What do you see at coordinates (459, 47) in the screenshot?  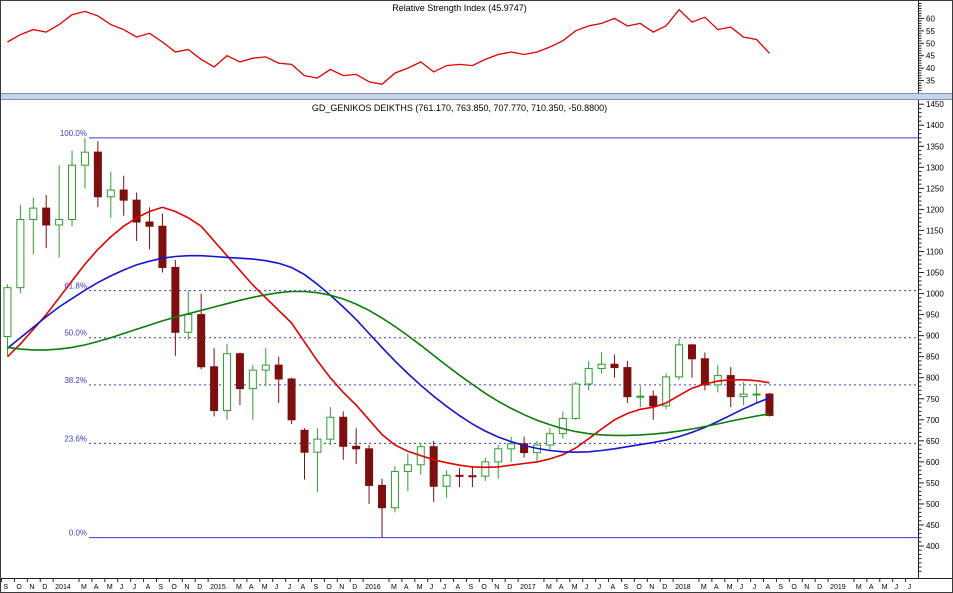 I see `rsi-plot` at bounding box center [459, 47].